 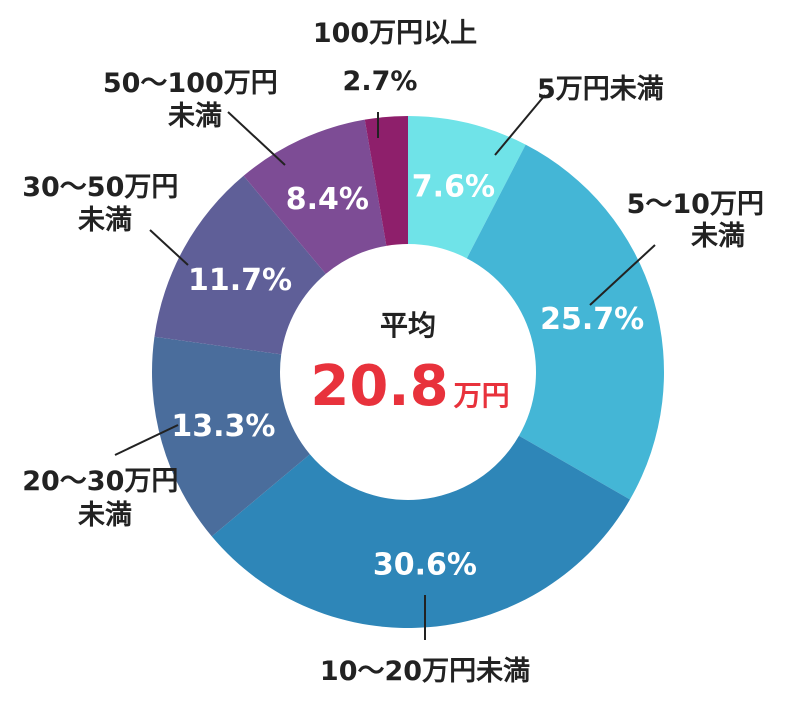 What do you see at coordinates (105, 204) in the screenshot?
I see `category-label-4: 30〜50万円 未満` at bounding box center [105, 204].